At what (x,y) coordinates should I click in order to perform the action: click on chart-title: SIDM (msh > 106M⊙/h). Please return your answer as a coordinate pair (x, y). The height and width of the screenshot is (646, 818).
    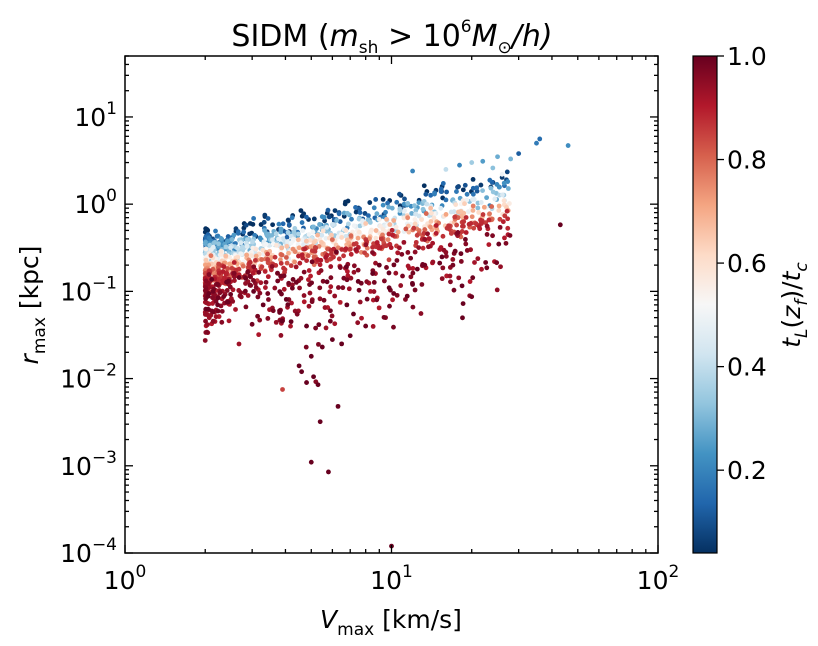
    Looking at the image, I should click on (391, 37).